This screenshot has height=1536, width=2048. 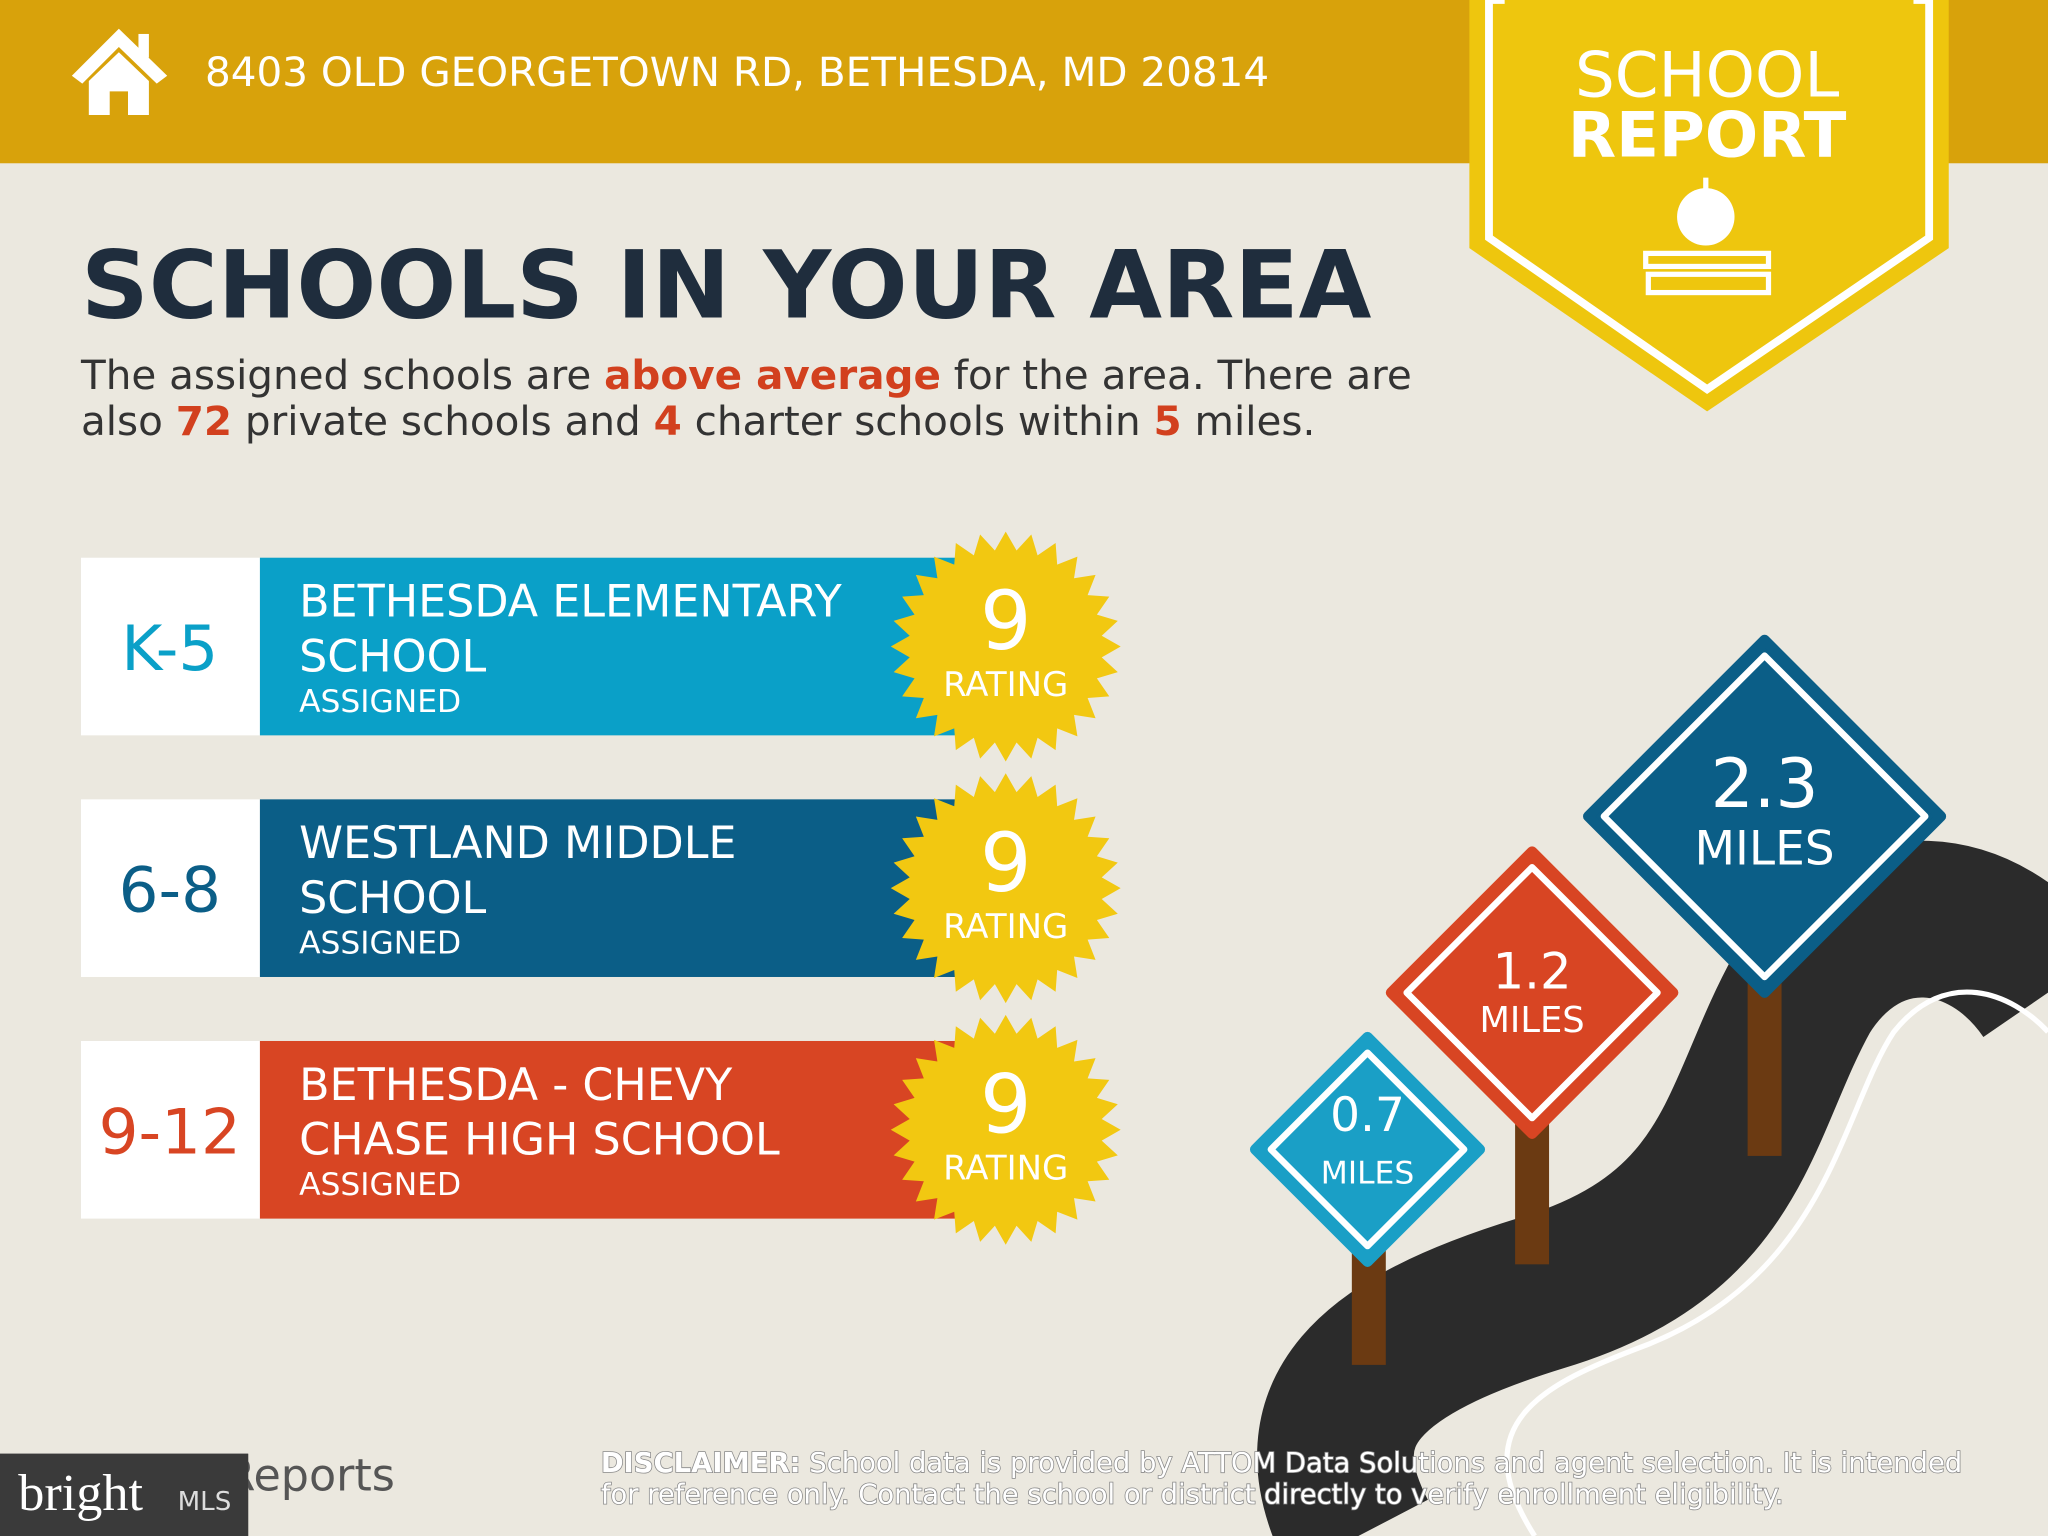 I want to click on distance-sign: 0.7 MILES, so click(x=1367, y=1198).